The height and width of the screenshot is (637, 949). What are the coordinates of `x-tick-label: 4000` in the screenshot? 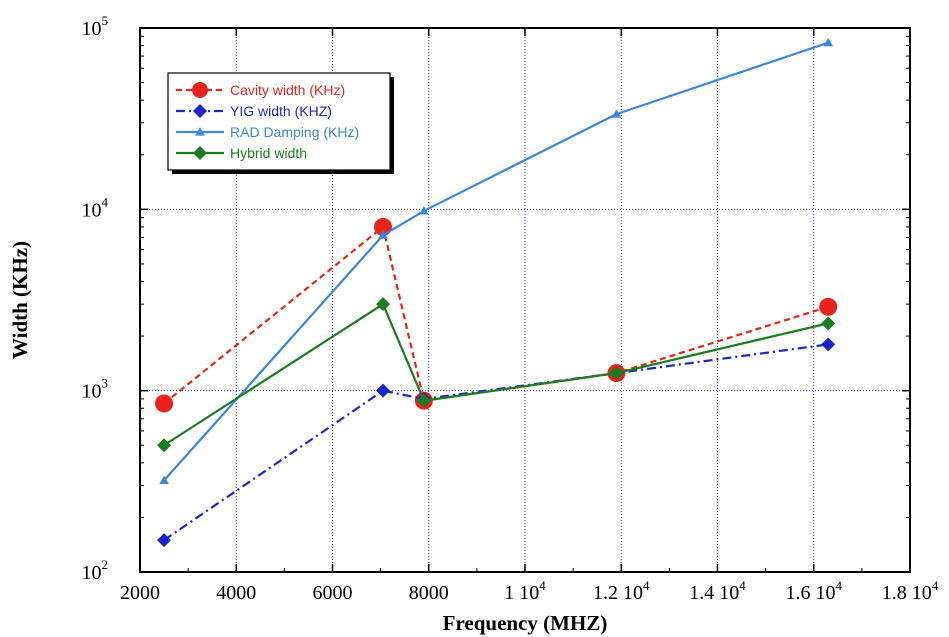 It's located at (236, 593).